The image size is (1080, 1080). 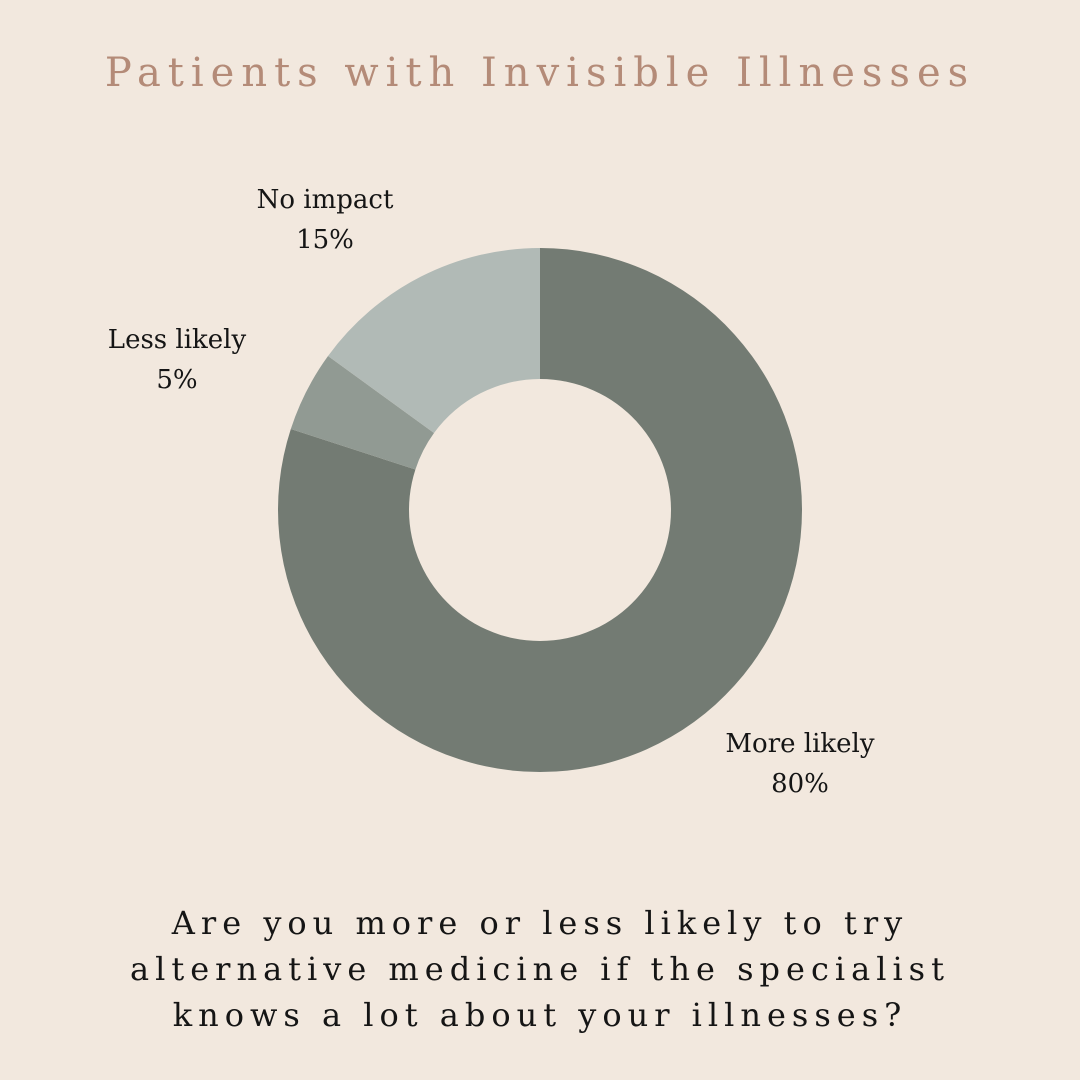 I want to click on slice-value-no-impact: 15%, so click(x=325, y=240).